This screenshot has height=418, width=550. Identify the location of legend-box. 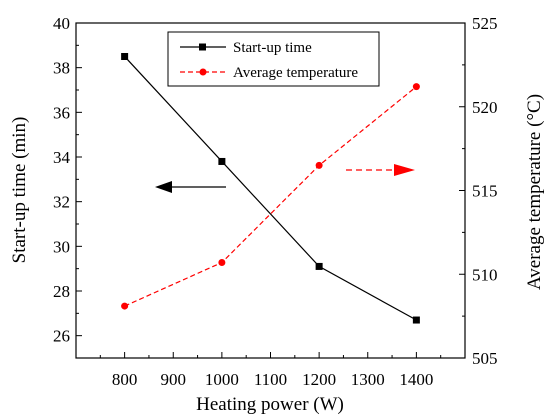
(273, 59).